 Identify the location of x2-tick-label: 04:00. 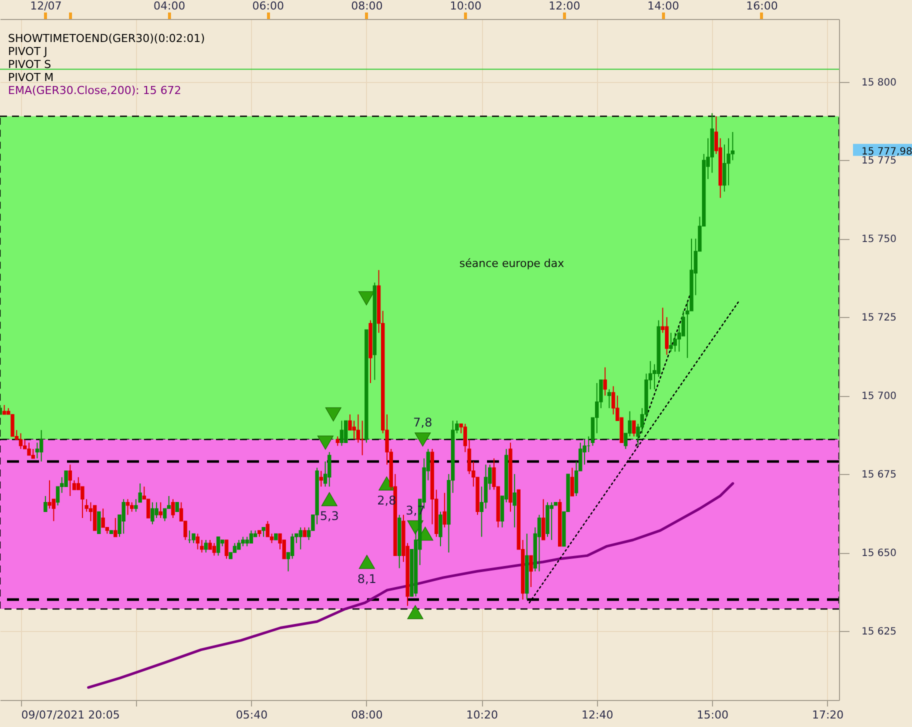
(170, 6).